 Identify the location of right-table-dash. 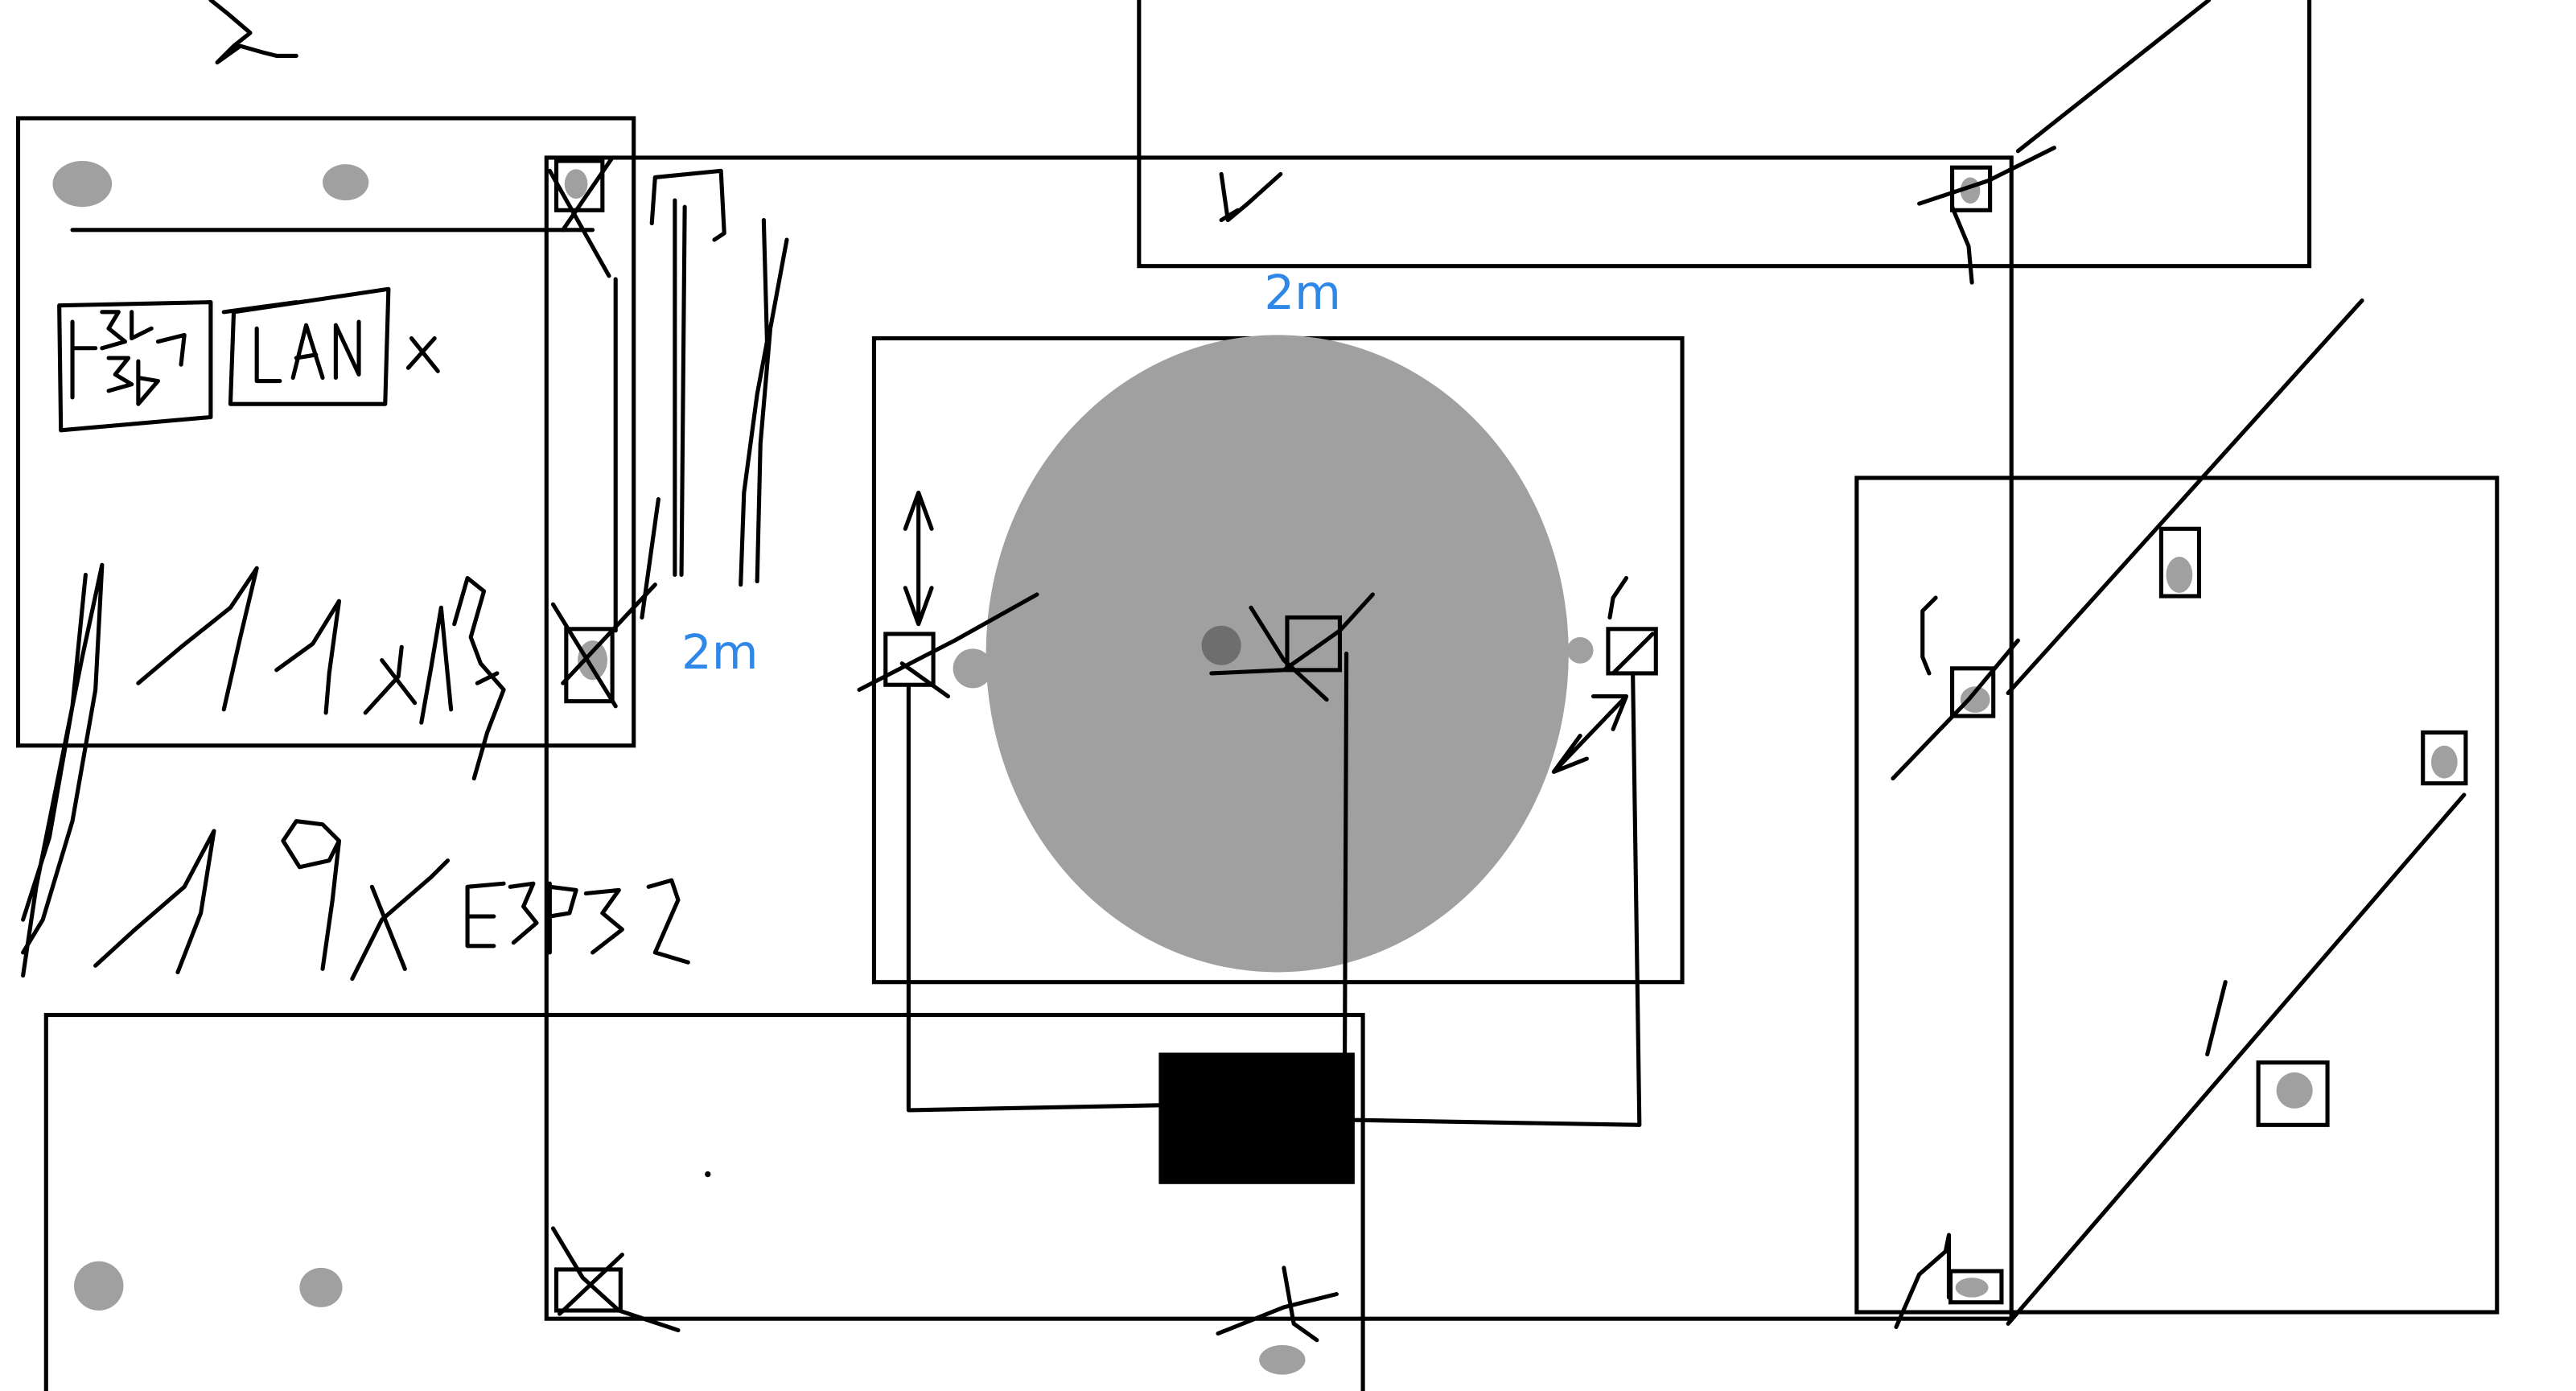
(2216, 1019).